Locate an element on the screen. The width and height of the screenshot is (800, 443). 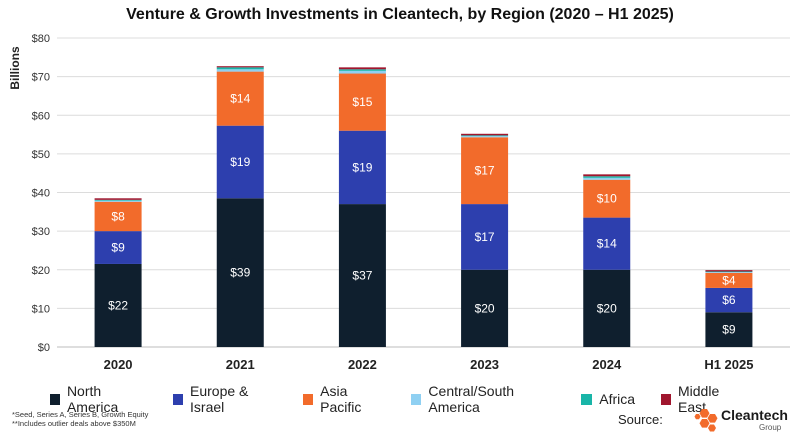
data-label: $8 is located at coordinates (118, 216).